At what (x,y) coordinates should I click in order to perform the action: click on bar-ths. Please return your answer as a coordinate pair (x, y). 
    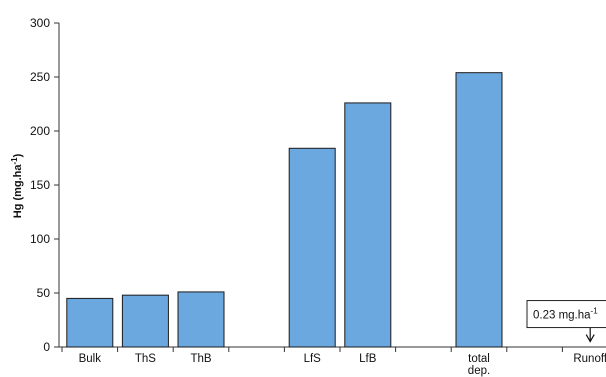
    Looking at the image, I should click on (145, 321).